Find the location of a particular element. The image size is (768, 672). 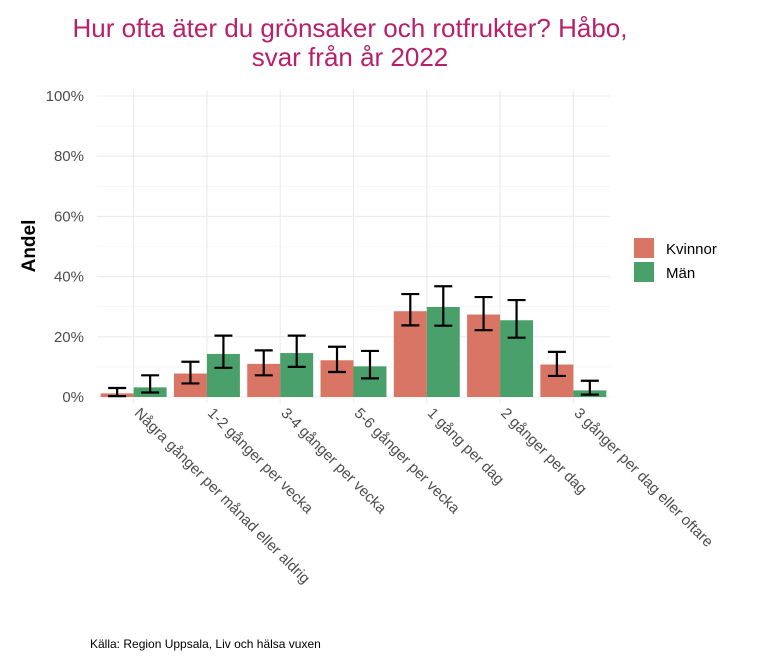

bars is located at coordinates (353, 352).